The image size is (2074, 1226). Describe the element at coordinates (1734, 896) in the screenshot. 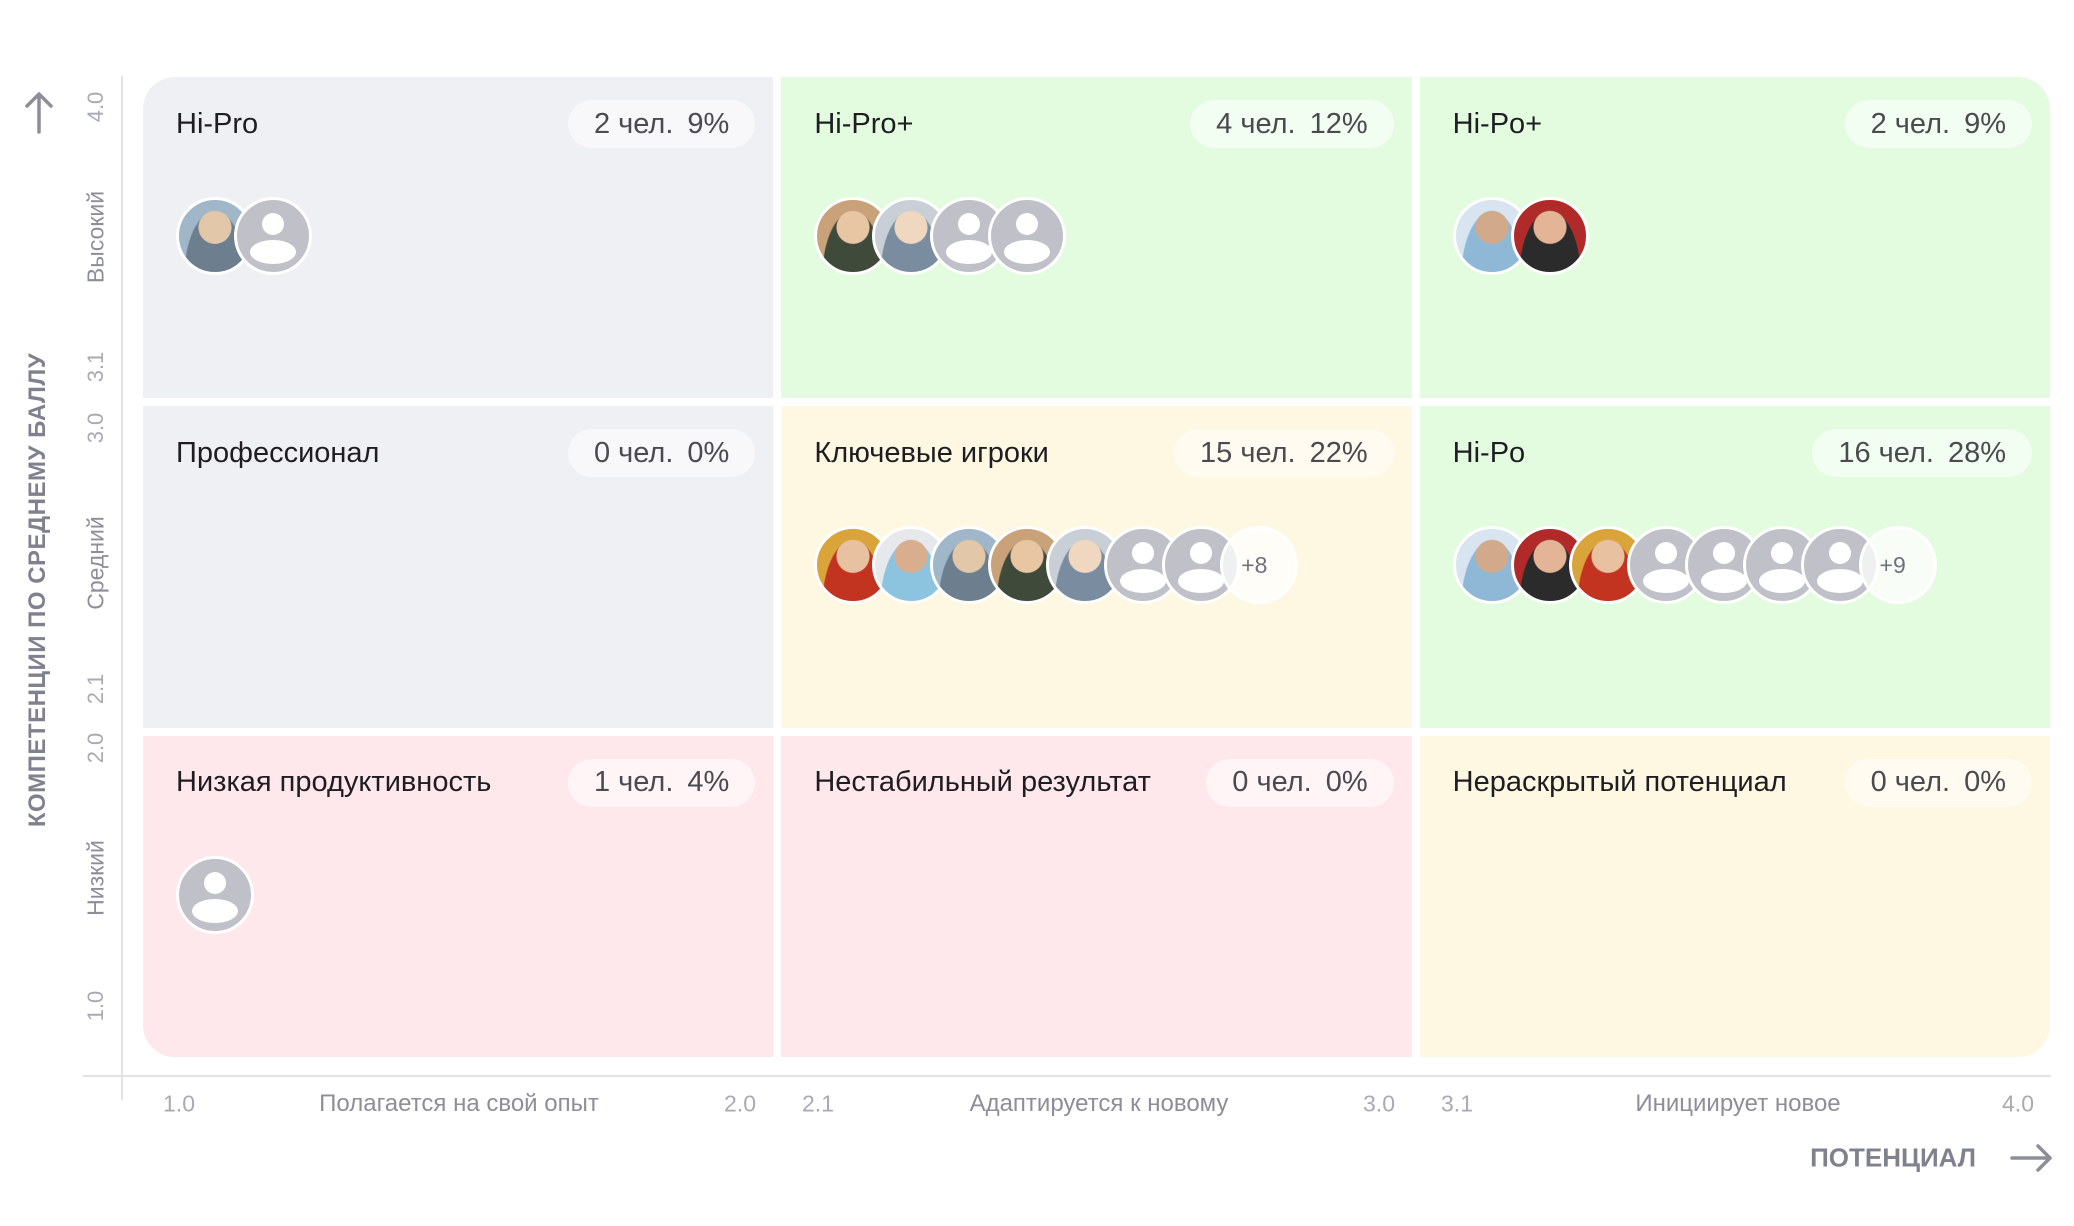

I see `grid-cell-9: Нераскрытый потенциал 0 чел. 0%` at that location.